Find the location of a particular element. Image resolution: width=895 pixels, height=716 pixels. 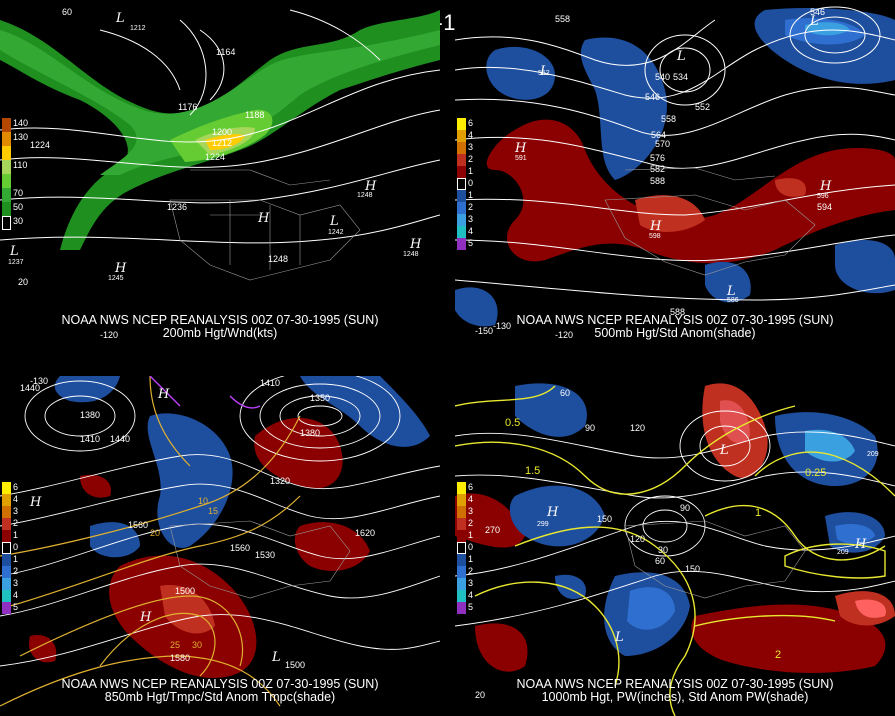

legend-label: 140 is located at coordinates (21, 123).